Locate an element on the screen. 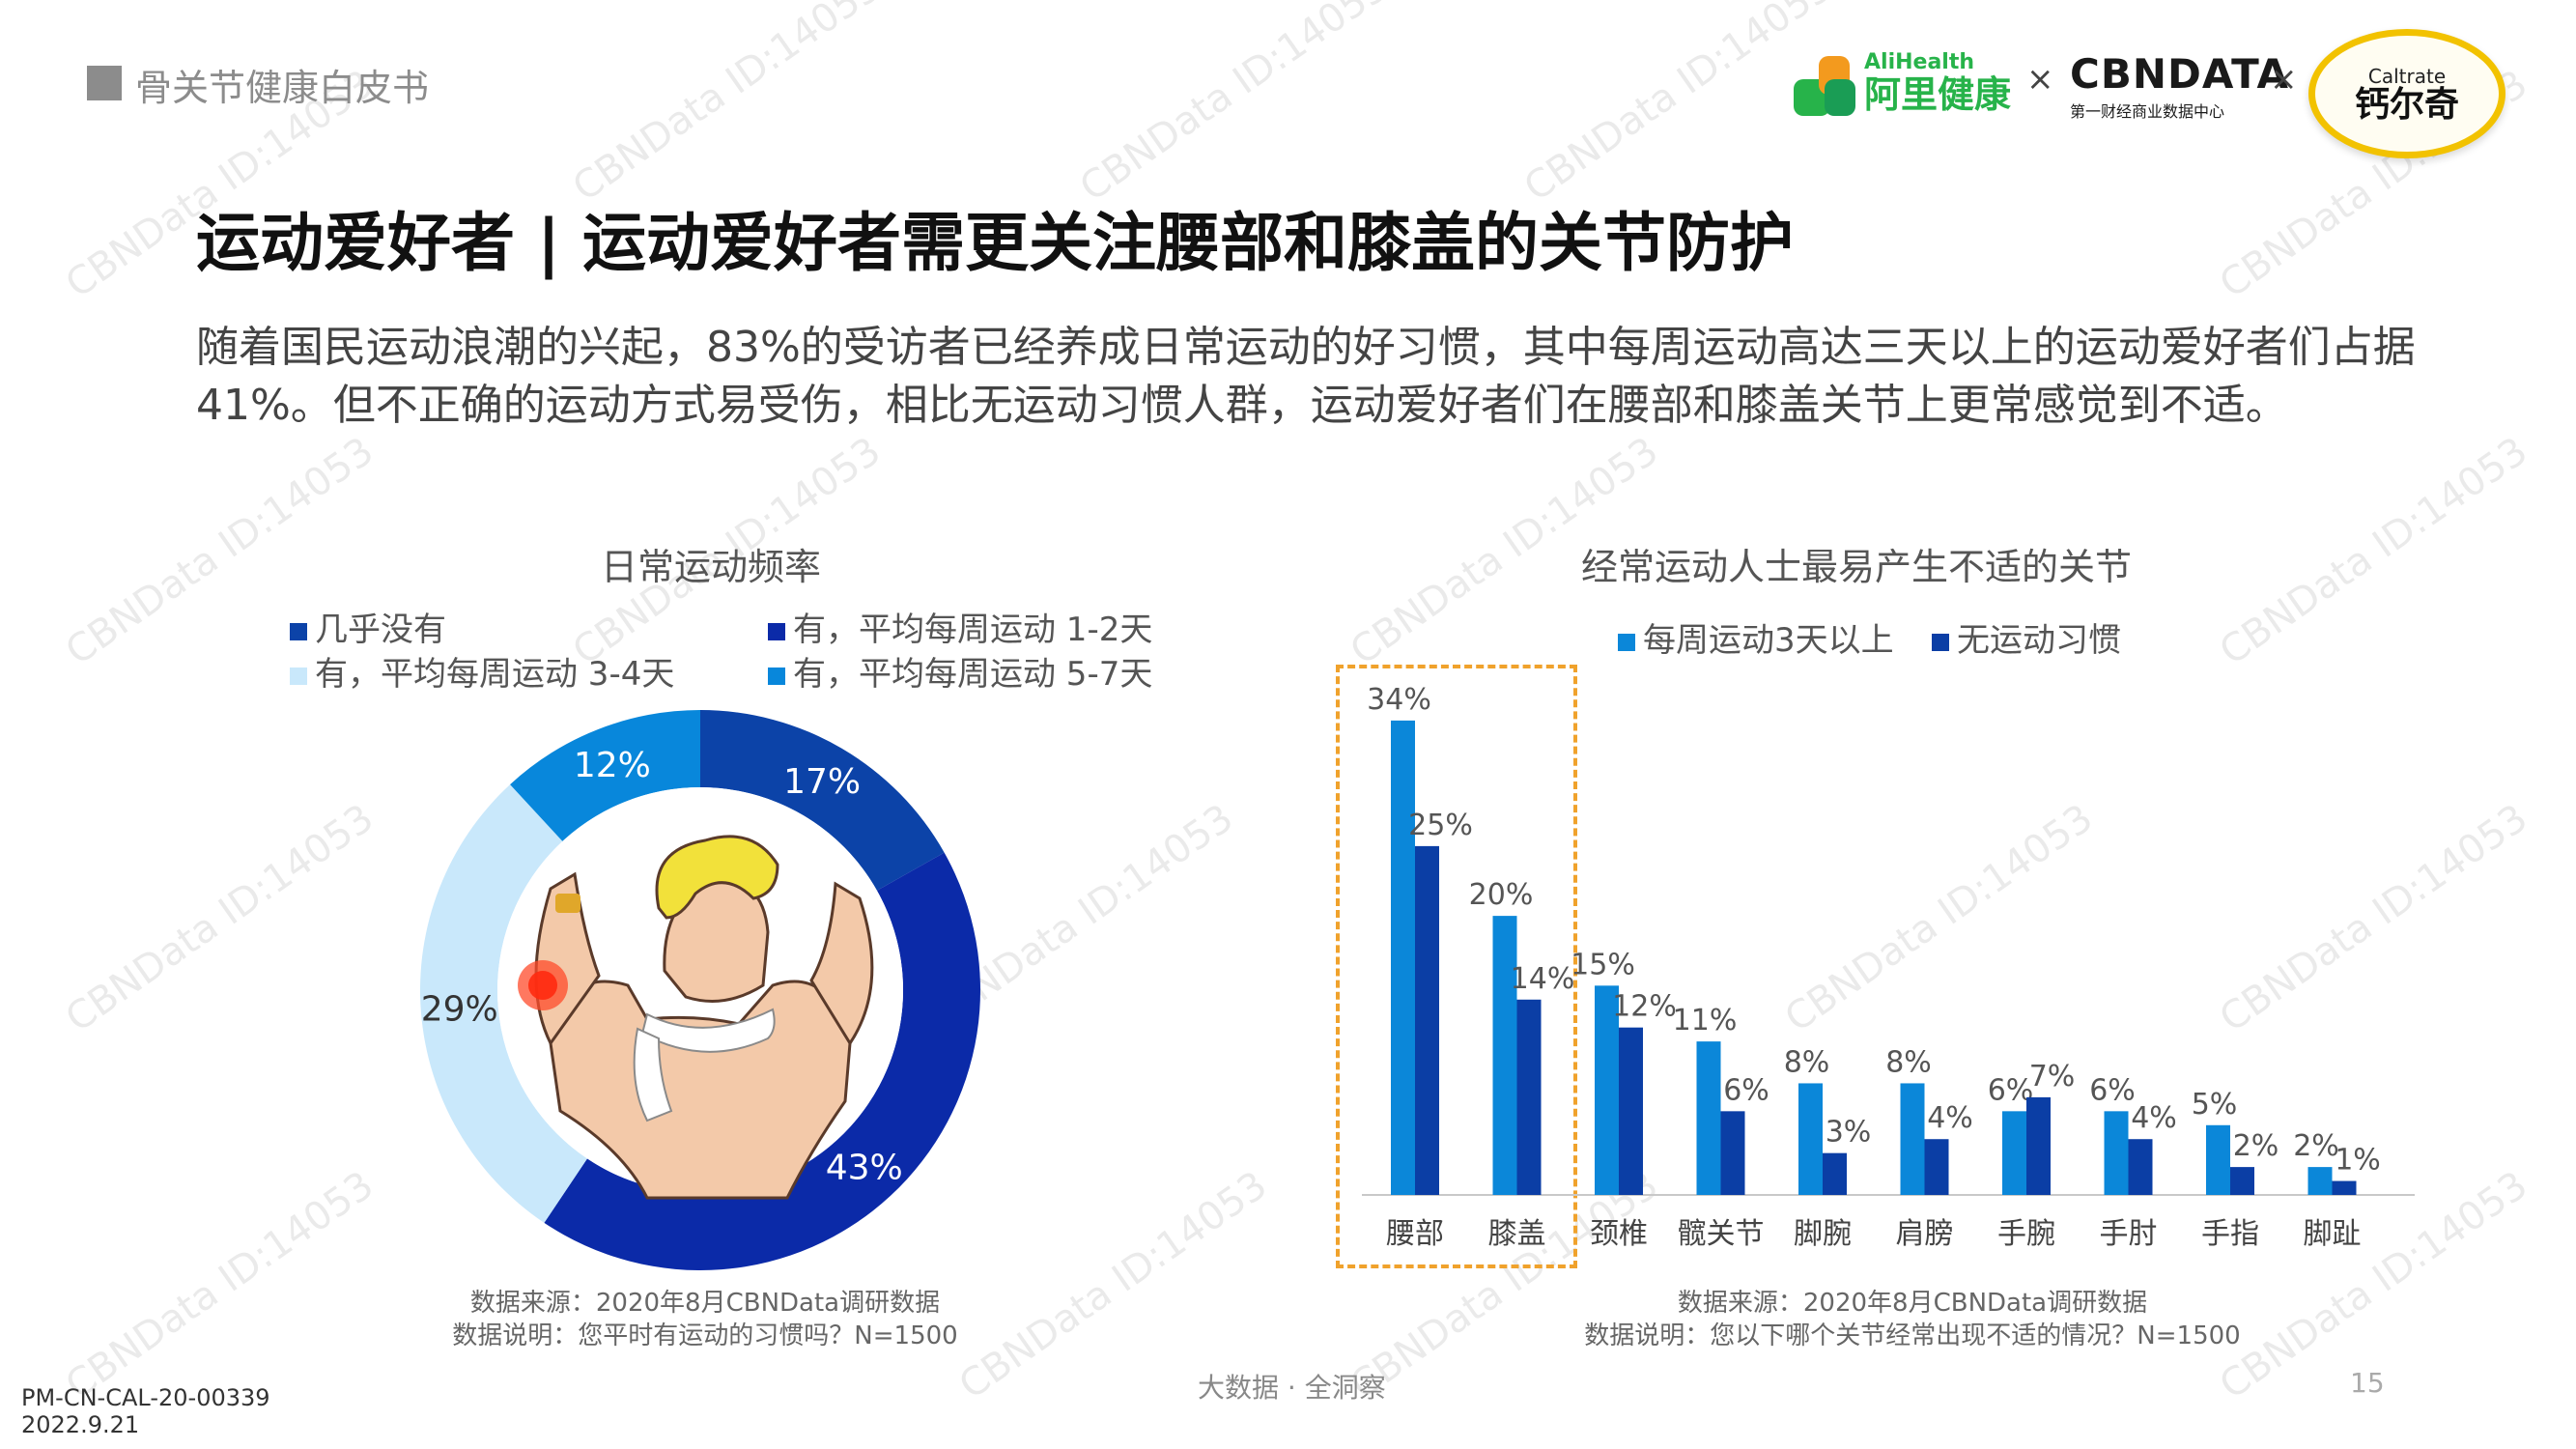 The width and height of the screenshot is (2576, 1449). page-number: 15 is located at coordinates (2367, 1383).